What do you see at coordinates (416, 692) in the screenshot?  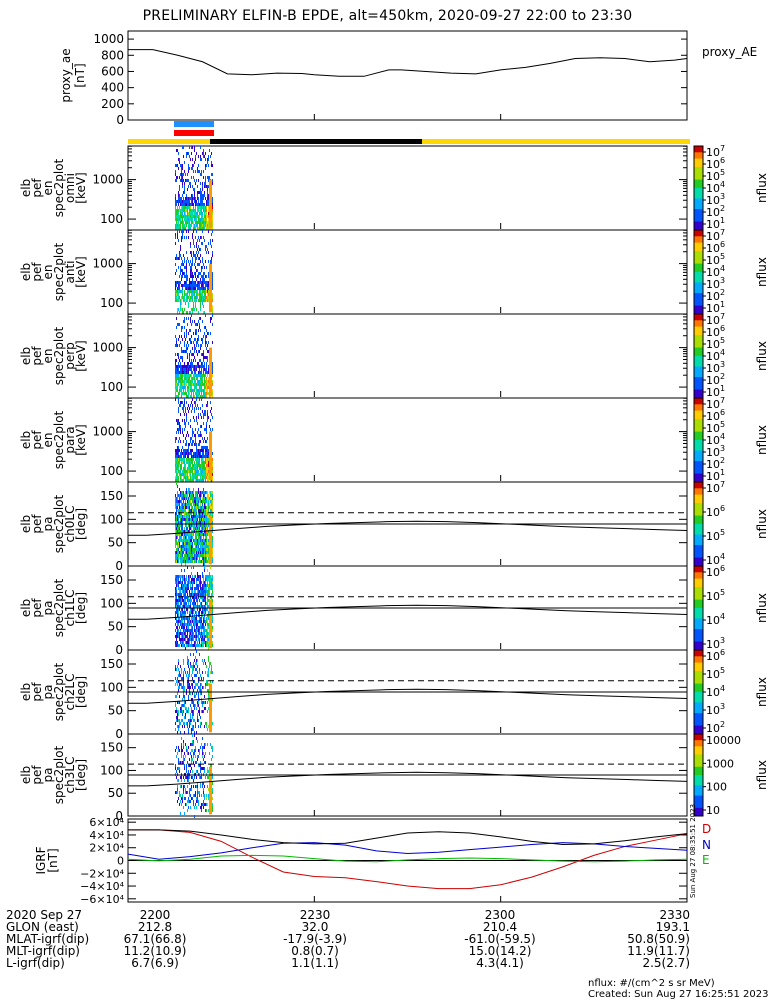 I see `panel-elb_pef_pa_spec2plot_ch2LC` at bounding box center [416, 692].